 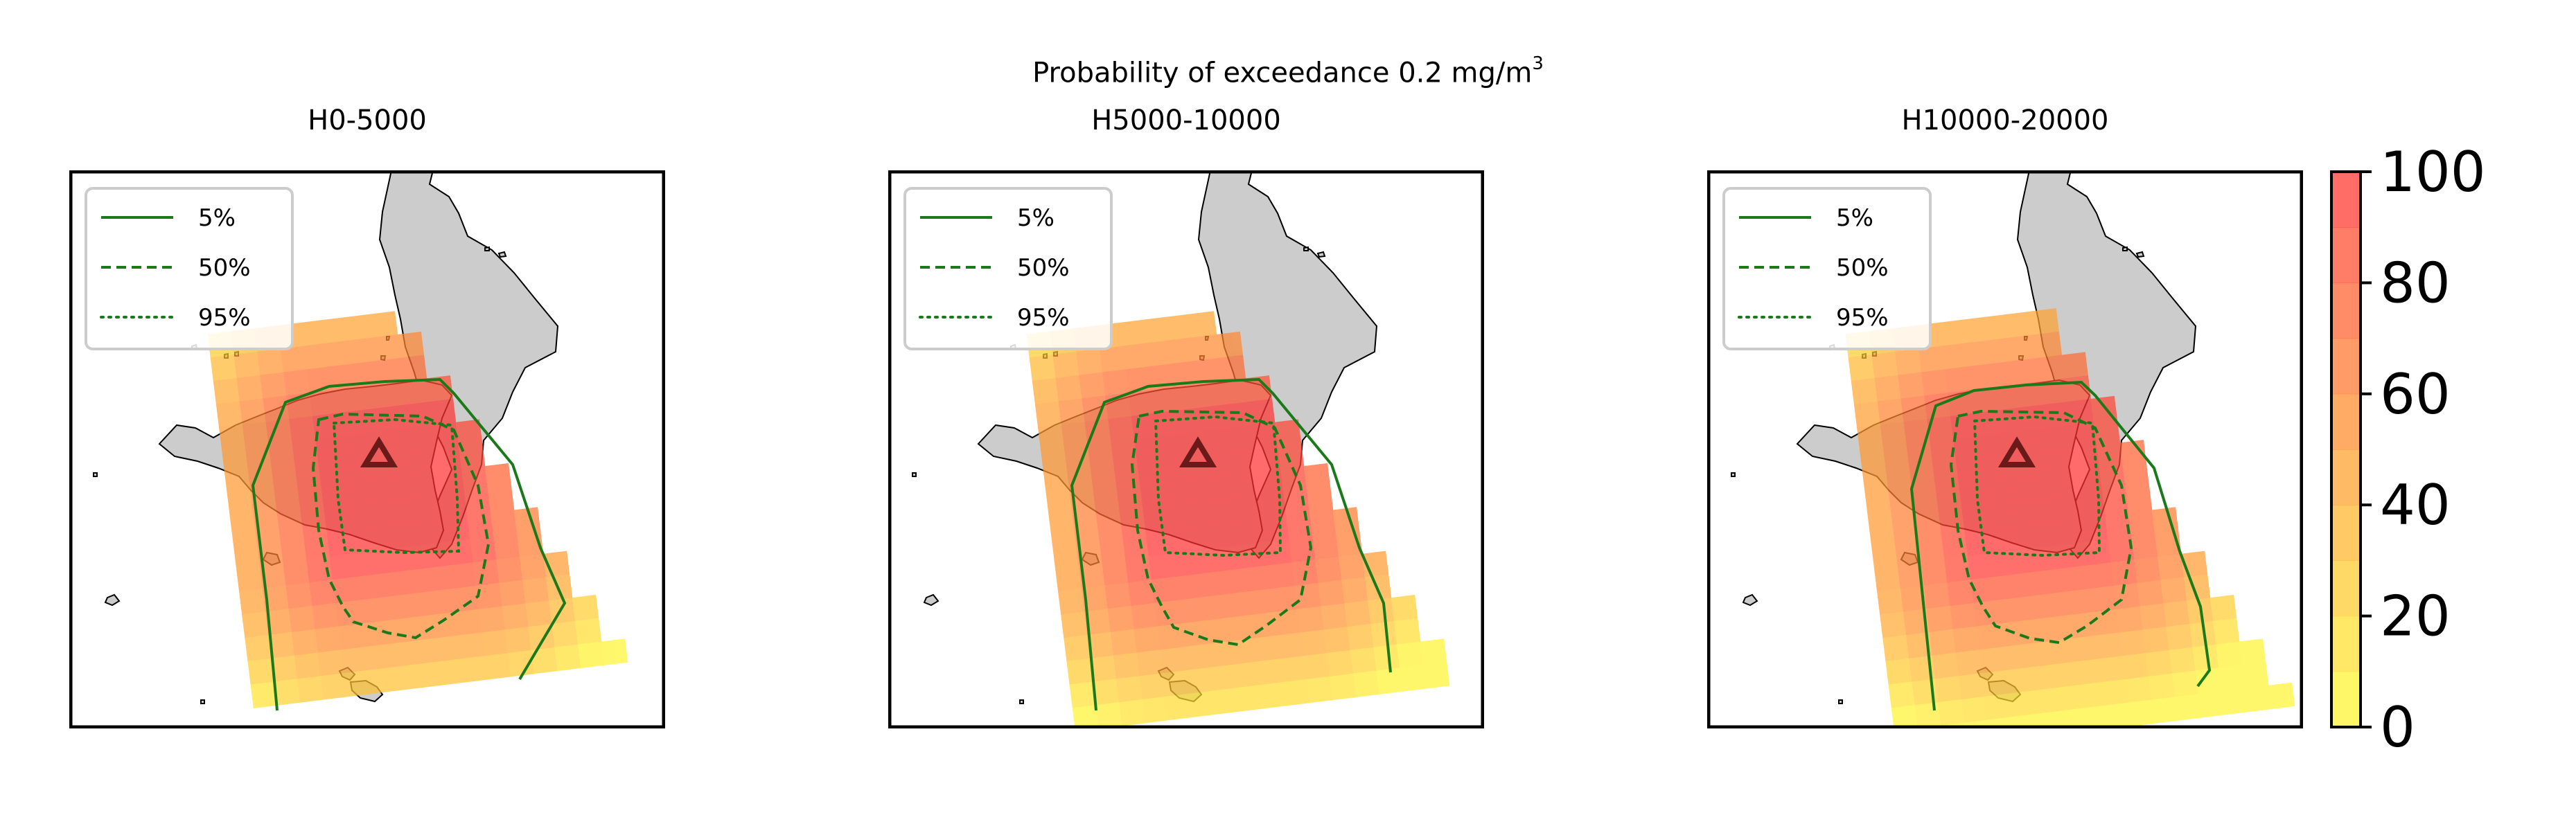 What do you see at coordinates (2346, 477) in the screenshot?
I see `colorbar-segment` at bounding box center [2346, 477].